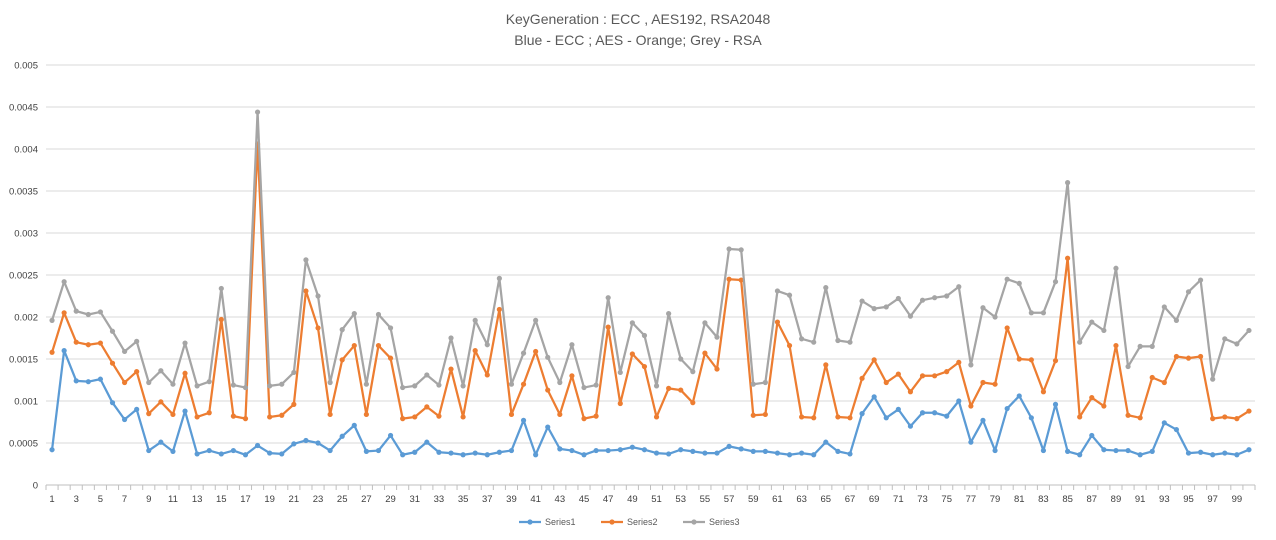 This screenshot has width=1276, height=540. What do you see at coordinates (439, 499) in the screenshot?
I see `x-tick-label: 33` at bounding box center [439, 499].